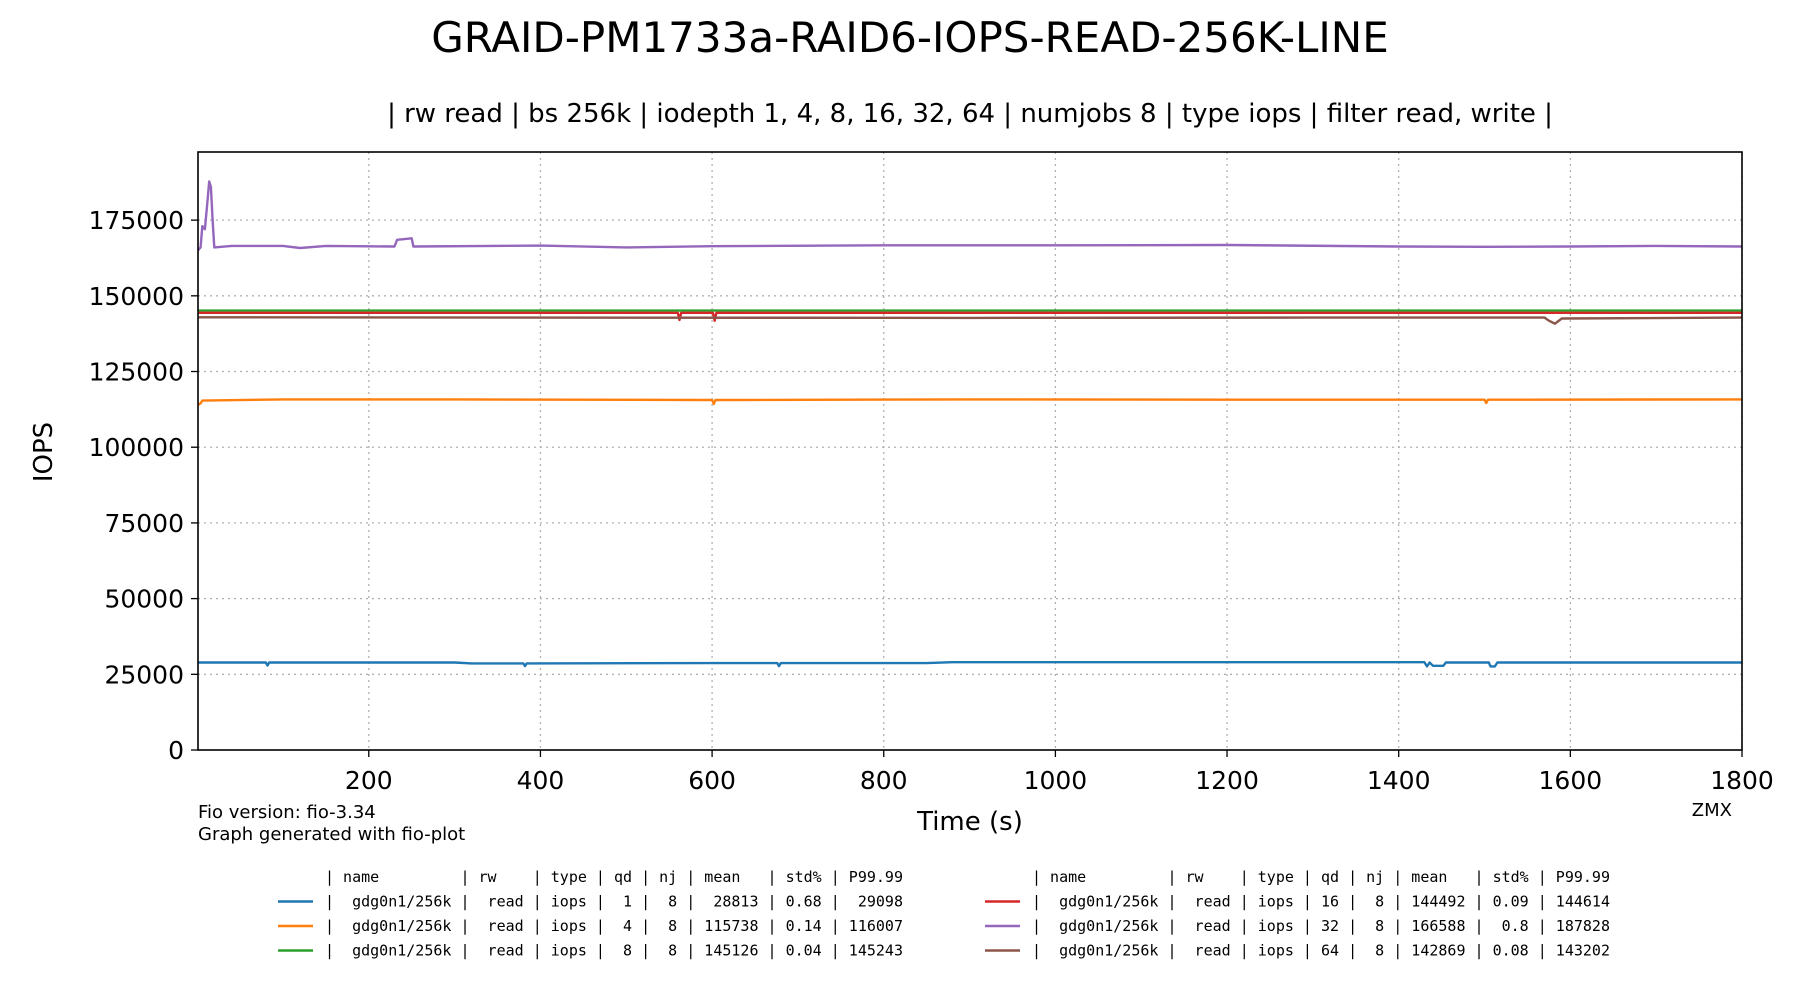  I want to click on y-tick-label: 75000, so click(144, 523).